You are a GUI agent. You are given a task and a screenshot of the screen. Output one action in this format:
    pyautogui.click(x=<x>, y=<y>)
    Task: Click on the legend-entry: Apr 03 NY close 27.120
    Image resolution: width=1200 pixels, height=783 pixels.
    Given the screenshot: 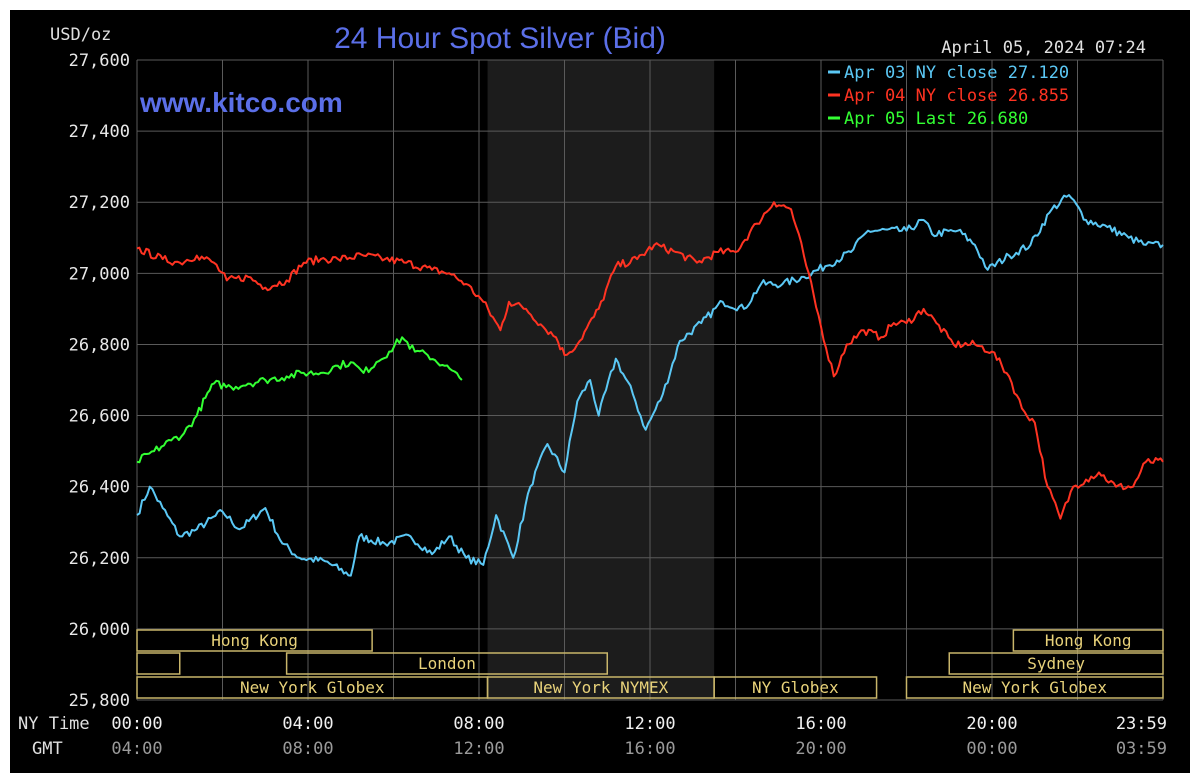 What is the action you would take?
    pyautogui.click(x=956, y=73)
    